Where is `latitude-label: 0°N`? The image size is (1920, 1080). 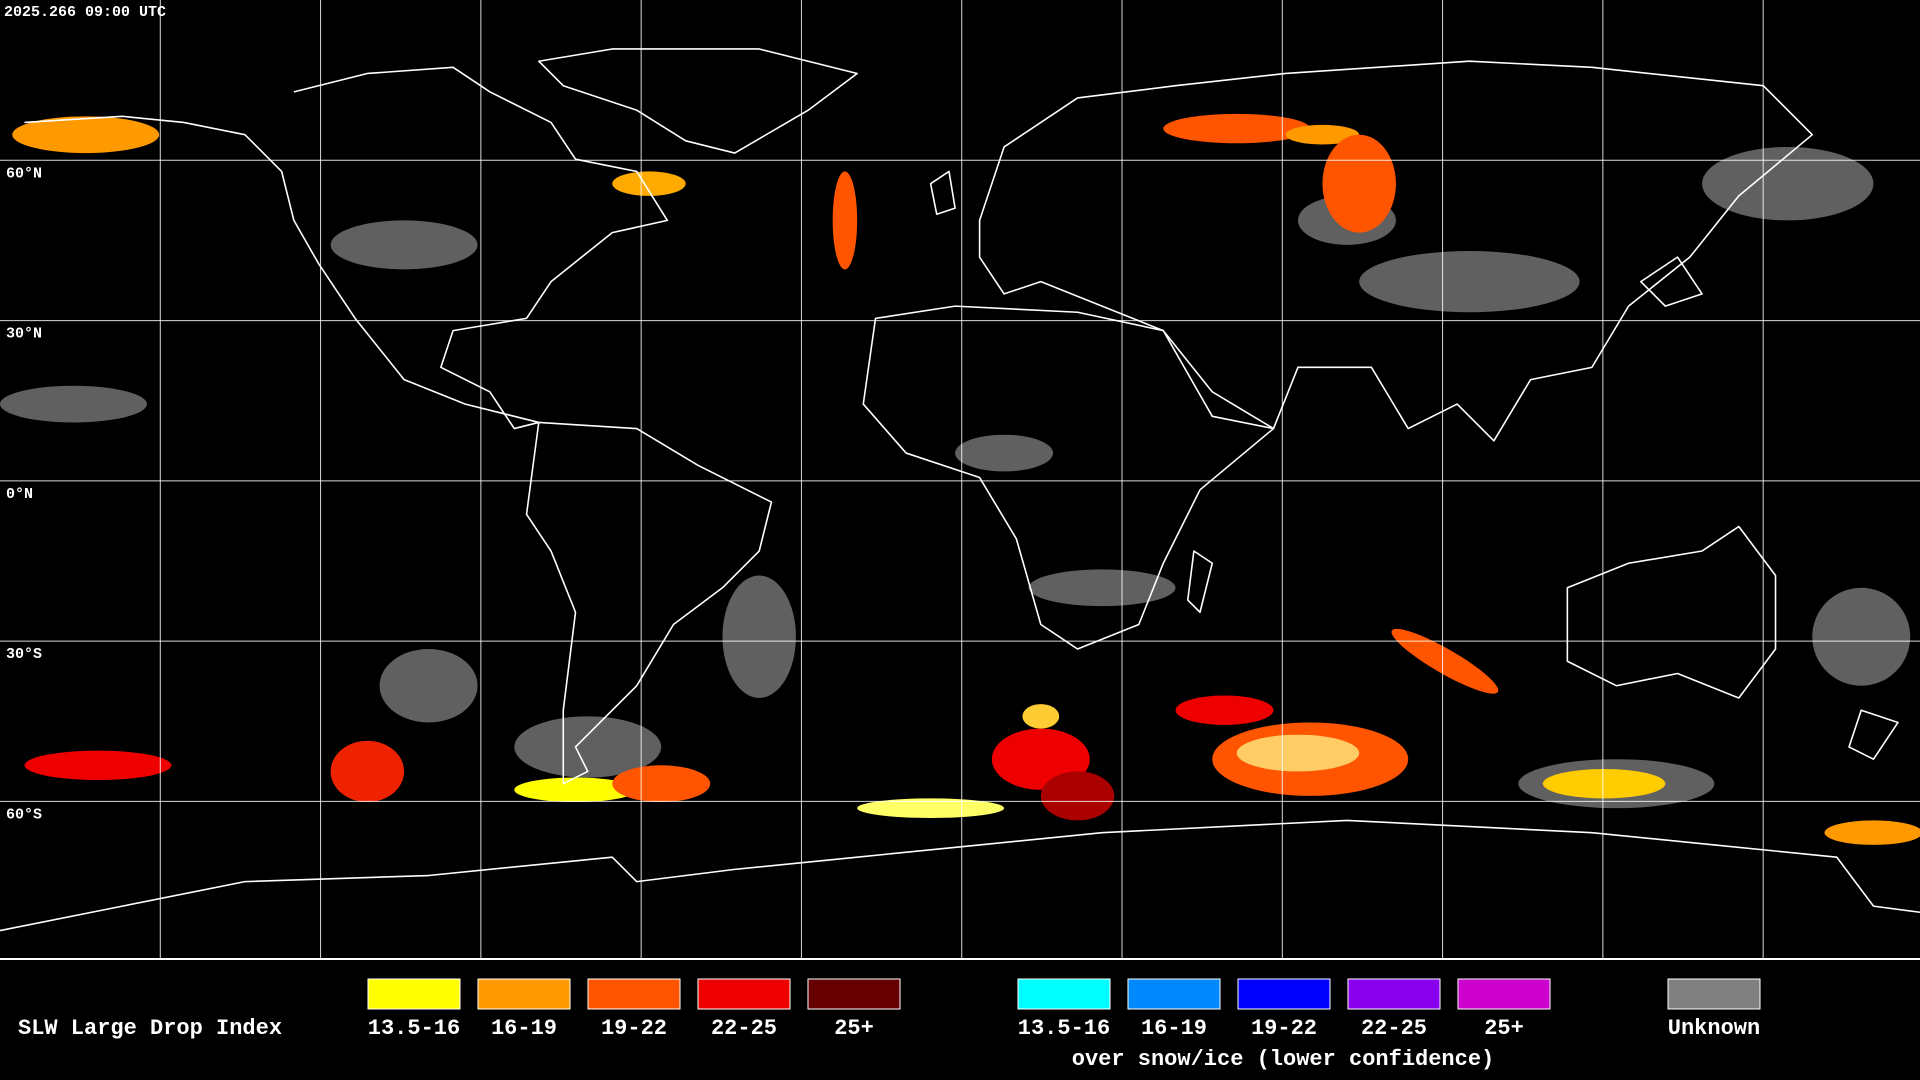
latitude-label: 0°N is located at coordinates (19, 494).